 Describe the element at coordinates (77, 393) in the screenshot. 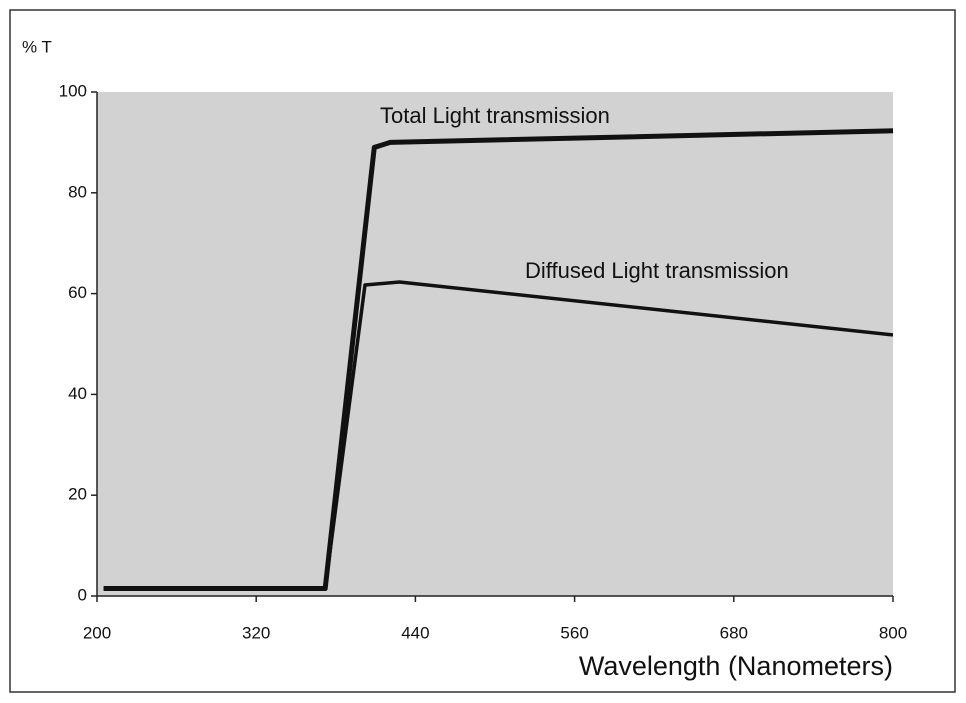

I see `y-tick-label: 40` at that location.